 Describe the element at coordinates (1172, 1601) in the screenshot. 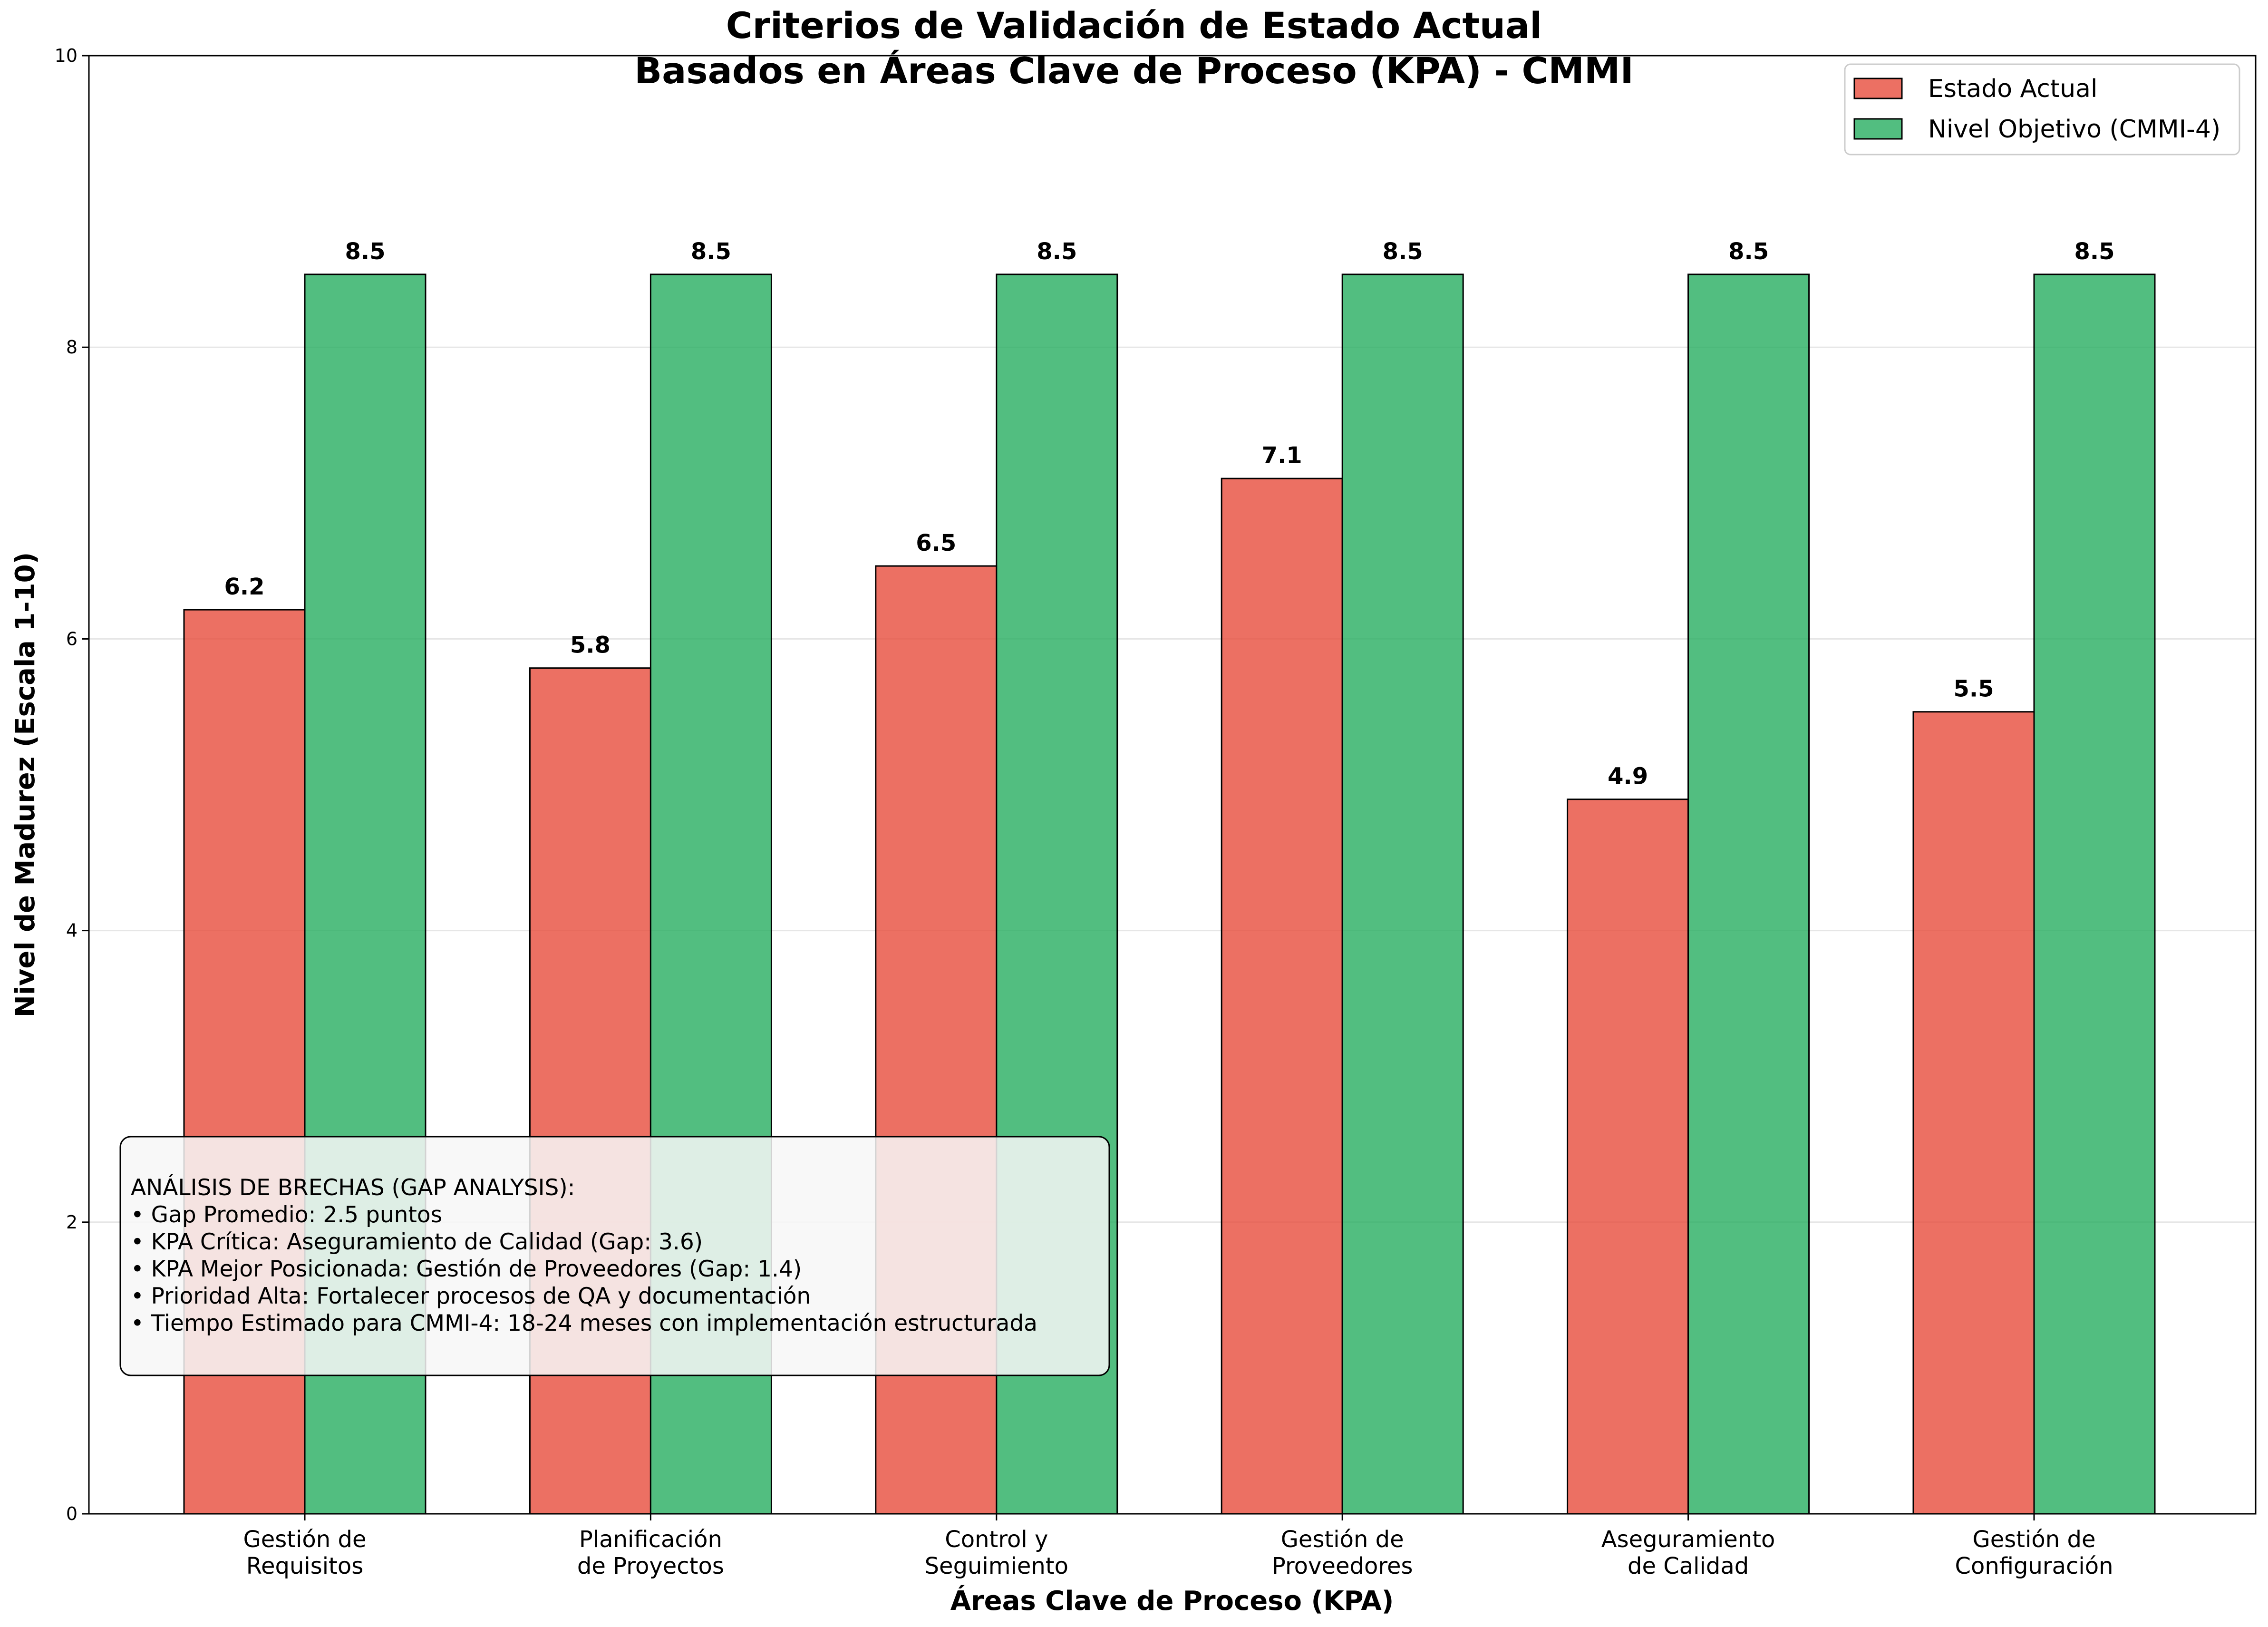

I see `x-axis-label: Áreas Clave de Proceso (KPA)` at that location.